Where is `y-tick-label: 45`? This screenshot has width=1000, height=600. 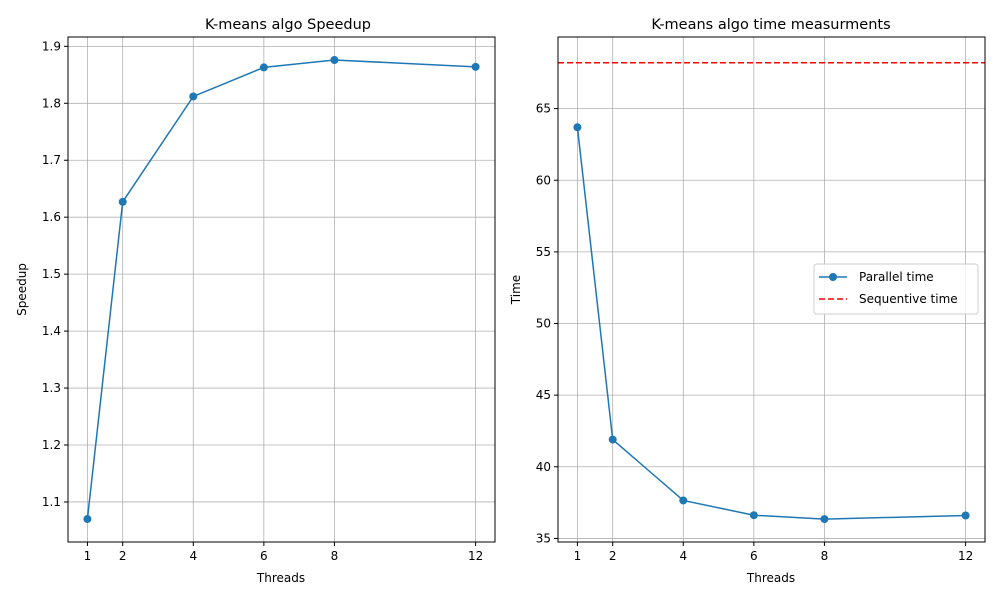 y-tick-label: 45 is located at coordinates (543, 395).